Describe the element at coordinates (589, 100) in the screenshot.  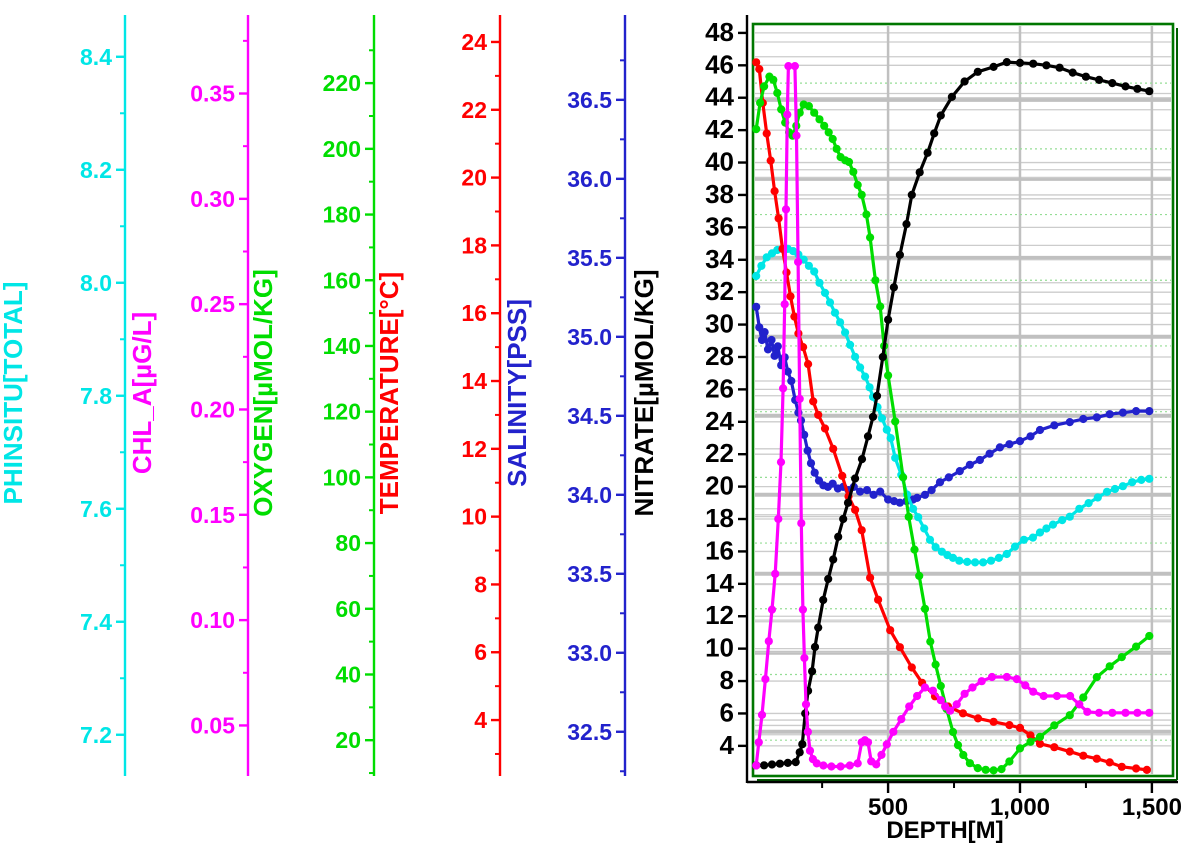
I see `tick-label: 36.5` at that location.